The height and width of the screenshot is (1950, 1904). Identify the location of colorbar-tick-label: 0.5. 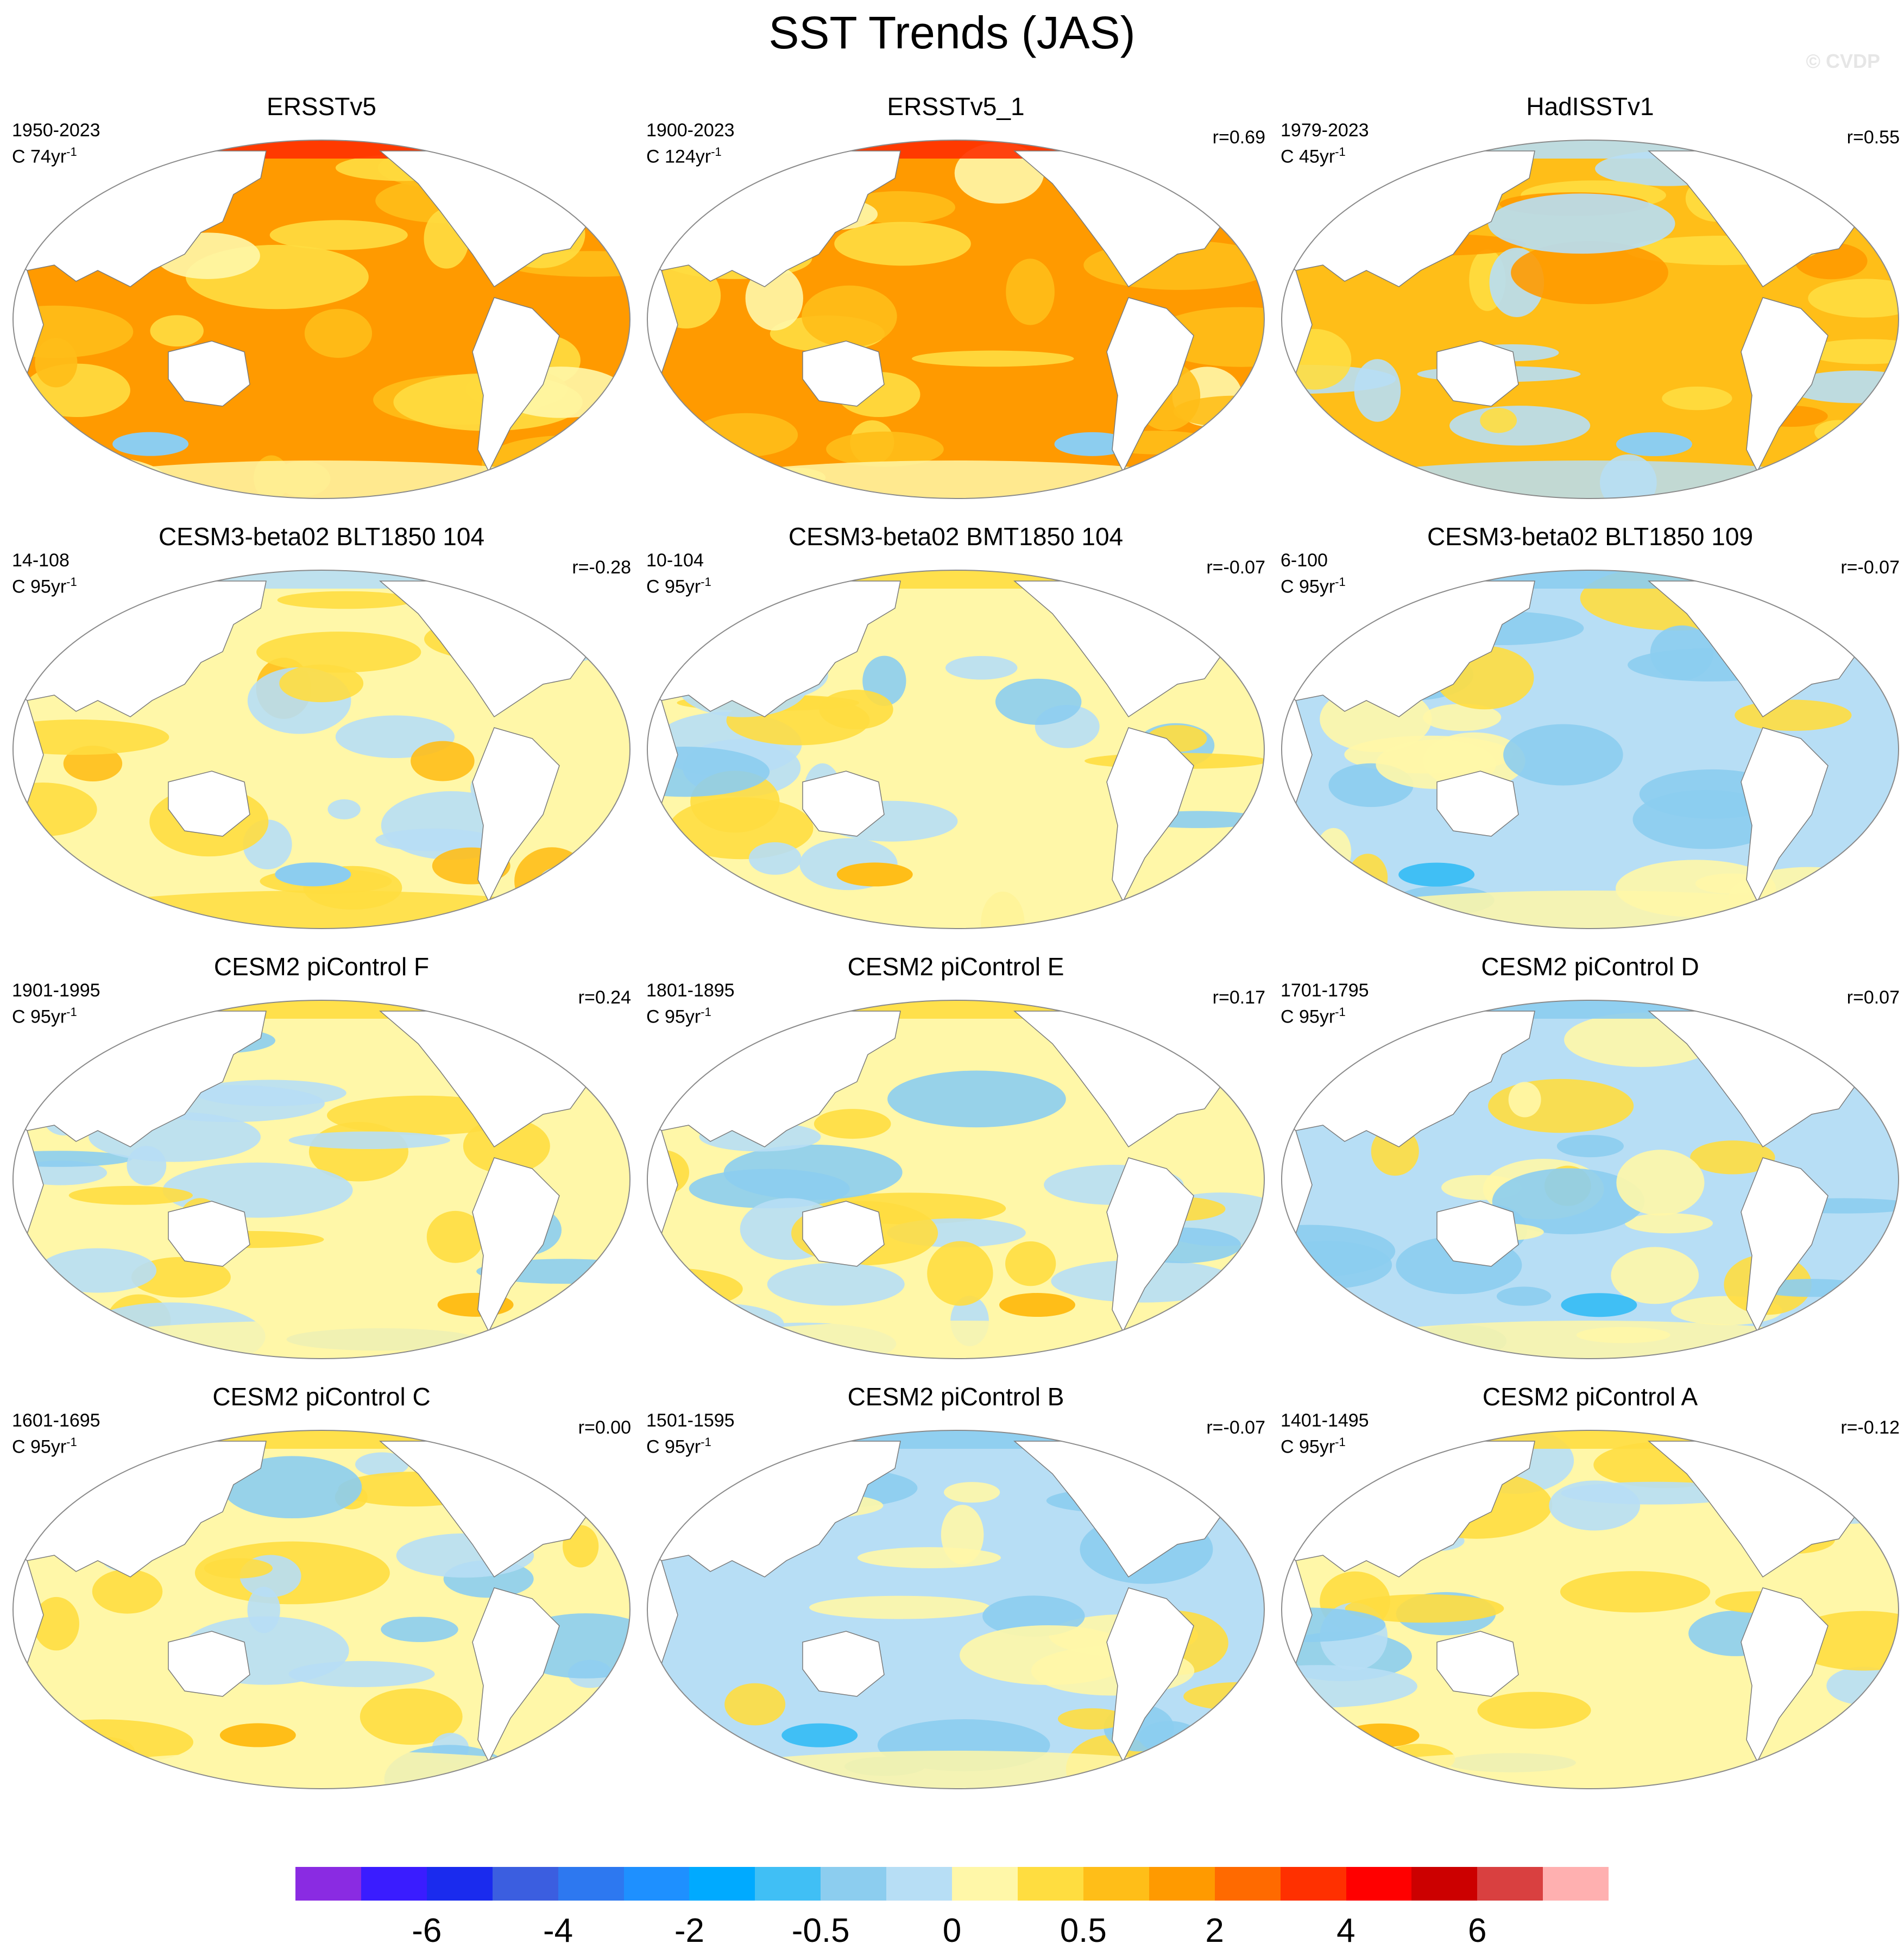
(1083, 1930).